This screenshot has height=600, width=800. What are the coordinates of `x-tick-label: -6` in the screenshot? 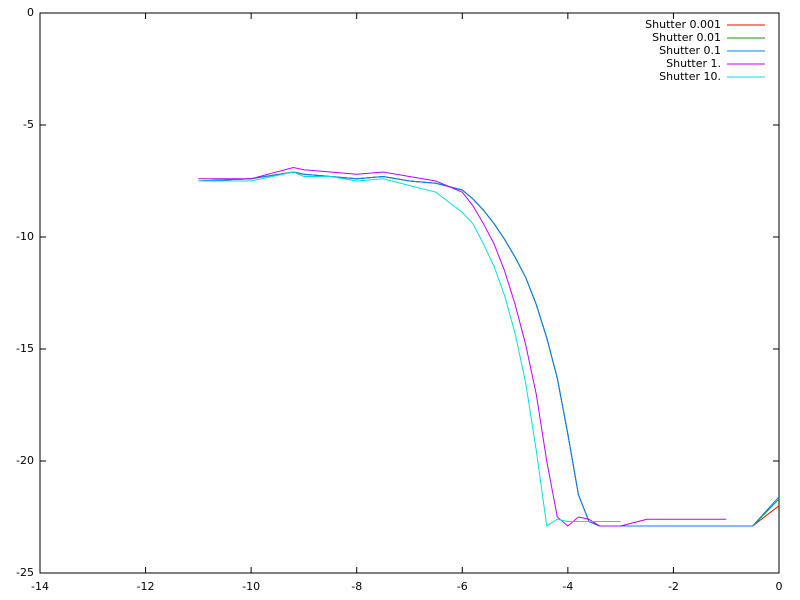 It's located at (462, 586).